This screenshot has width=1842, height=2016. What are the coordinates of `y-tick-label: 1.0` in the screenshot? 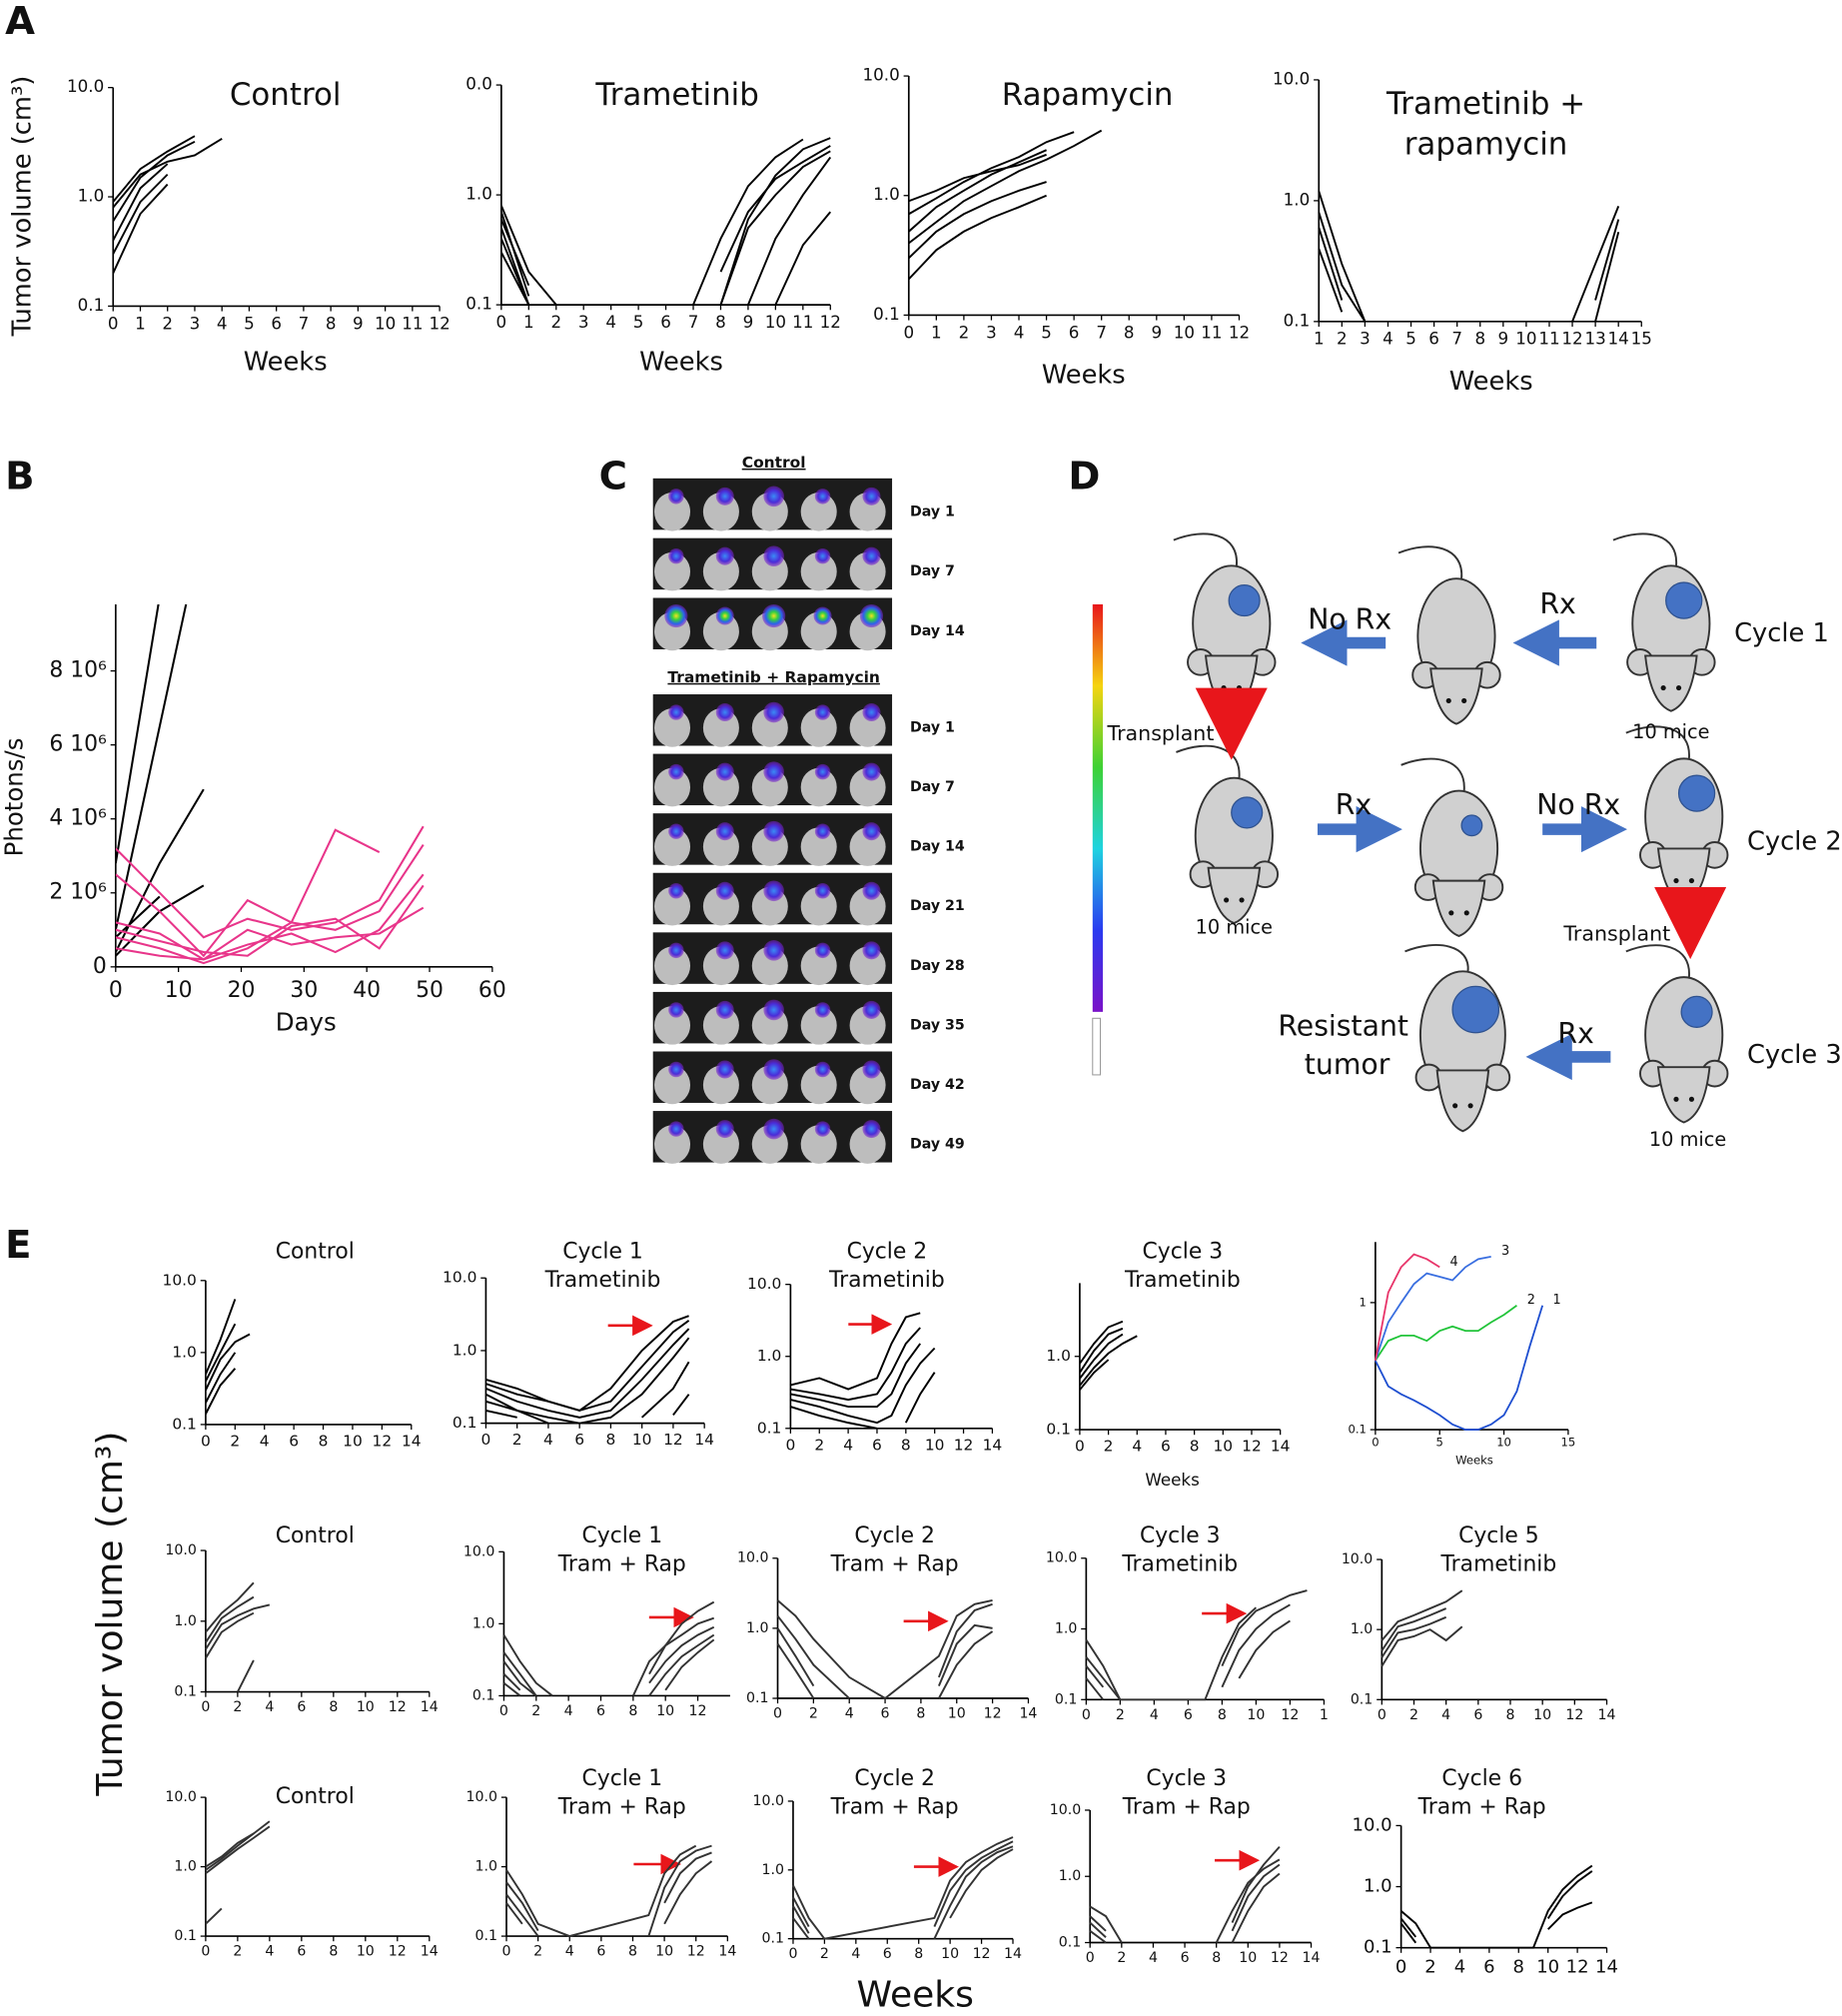 It's located at (485, 1867).